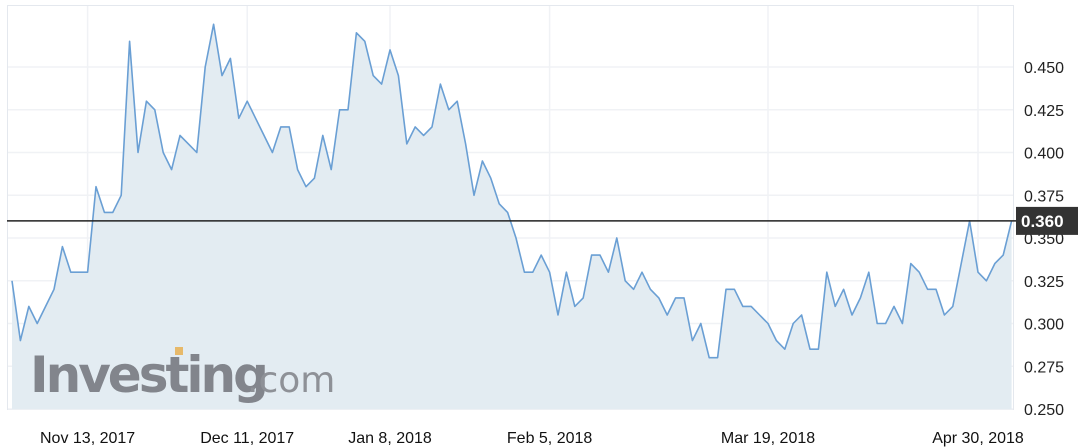 This screenshot has width=1078, height=447. What do you see at coordinates (1044, 68) in the screenshot?
I see `y-tick-label: 0.450` at bounding box center [1044, 68].